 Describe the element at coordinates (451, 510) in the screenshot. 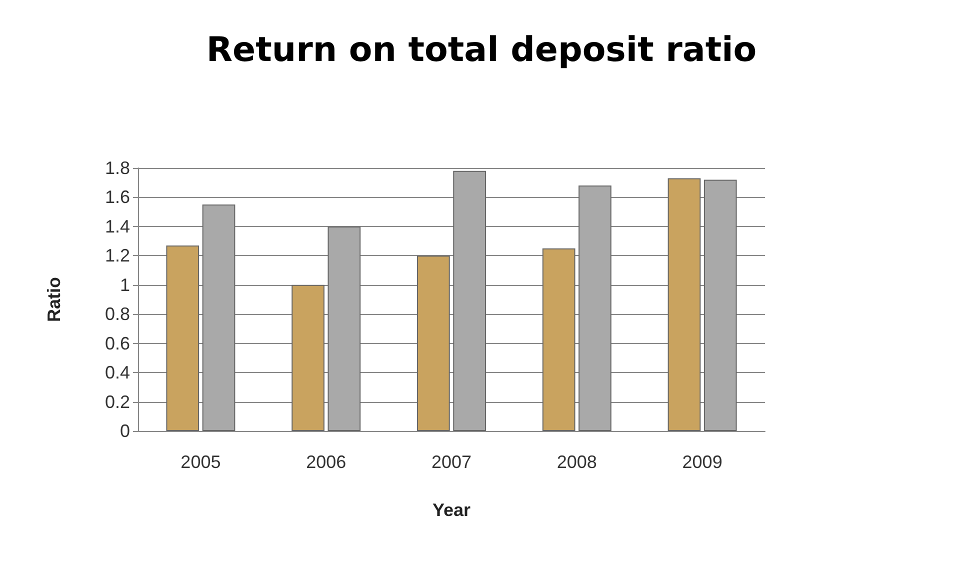

I see `x-axis-title: Year` at that location.